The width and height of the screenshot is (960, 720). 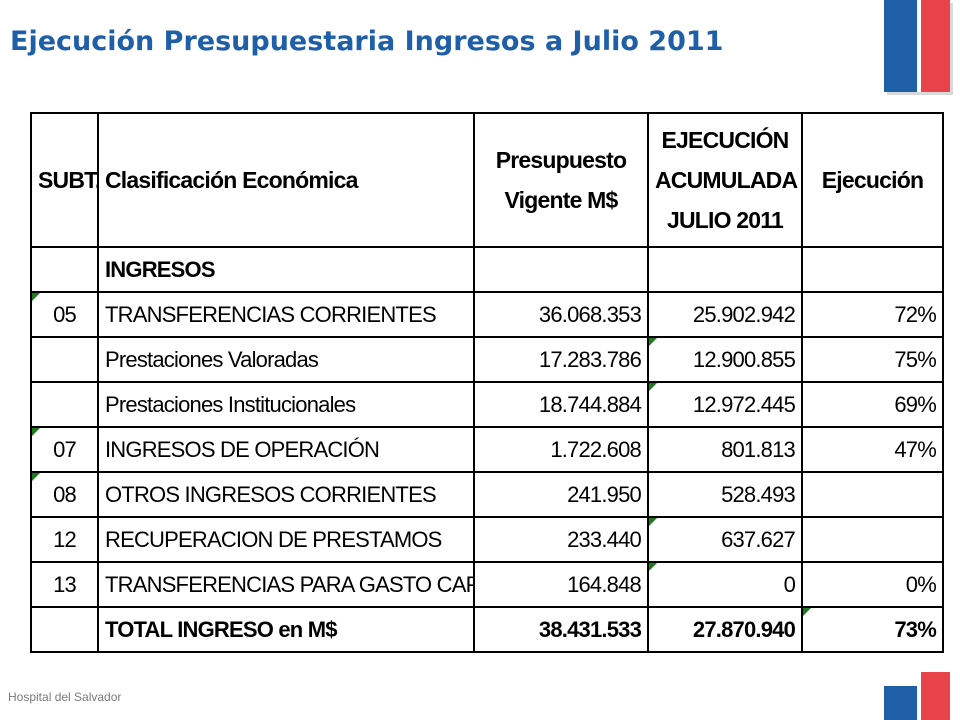 What do you see at coordinates (64, 494) in the screenshot?
I see `cell-subt: 08` at bounding box center [64, 494].